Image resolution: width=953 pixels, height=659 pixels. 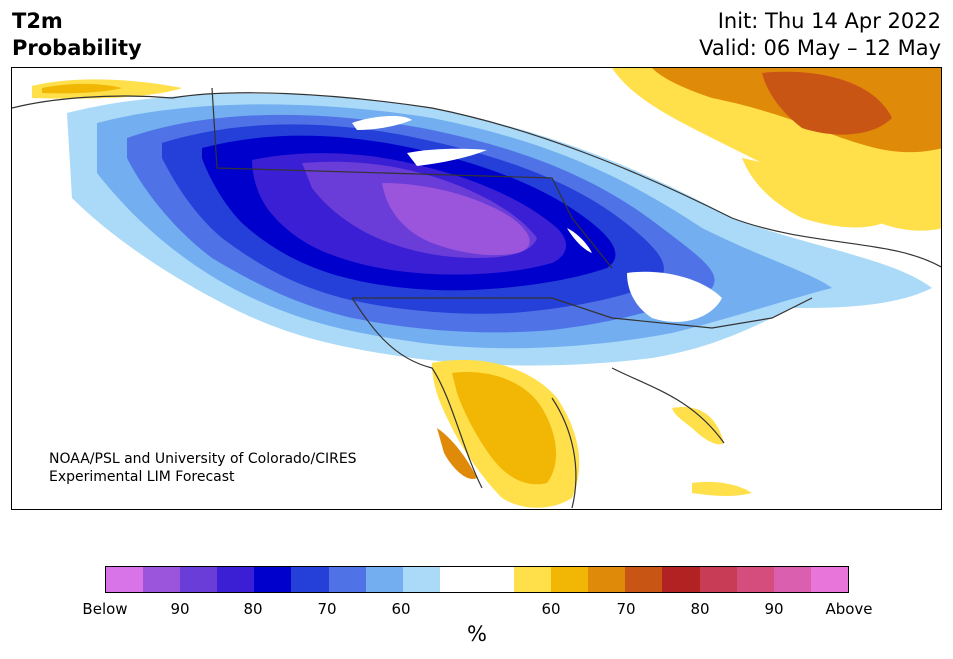 I want to click on great-lakes, so click(x=674, y=296).